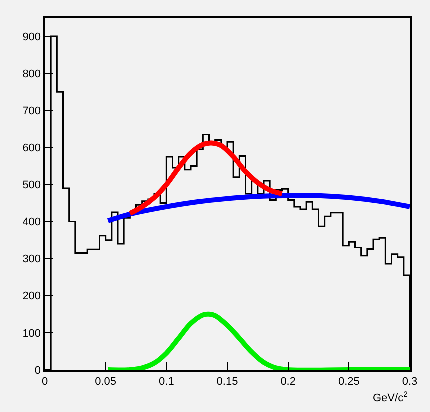 Image resolution: width=430 pixels, height=412 pixels. Describe the element at coordinates (32, 296) in the screenshot. I see `y-tick-label: 200` at that location.